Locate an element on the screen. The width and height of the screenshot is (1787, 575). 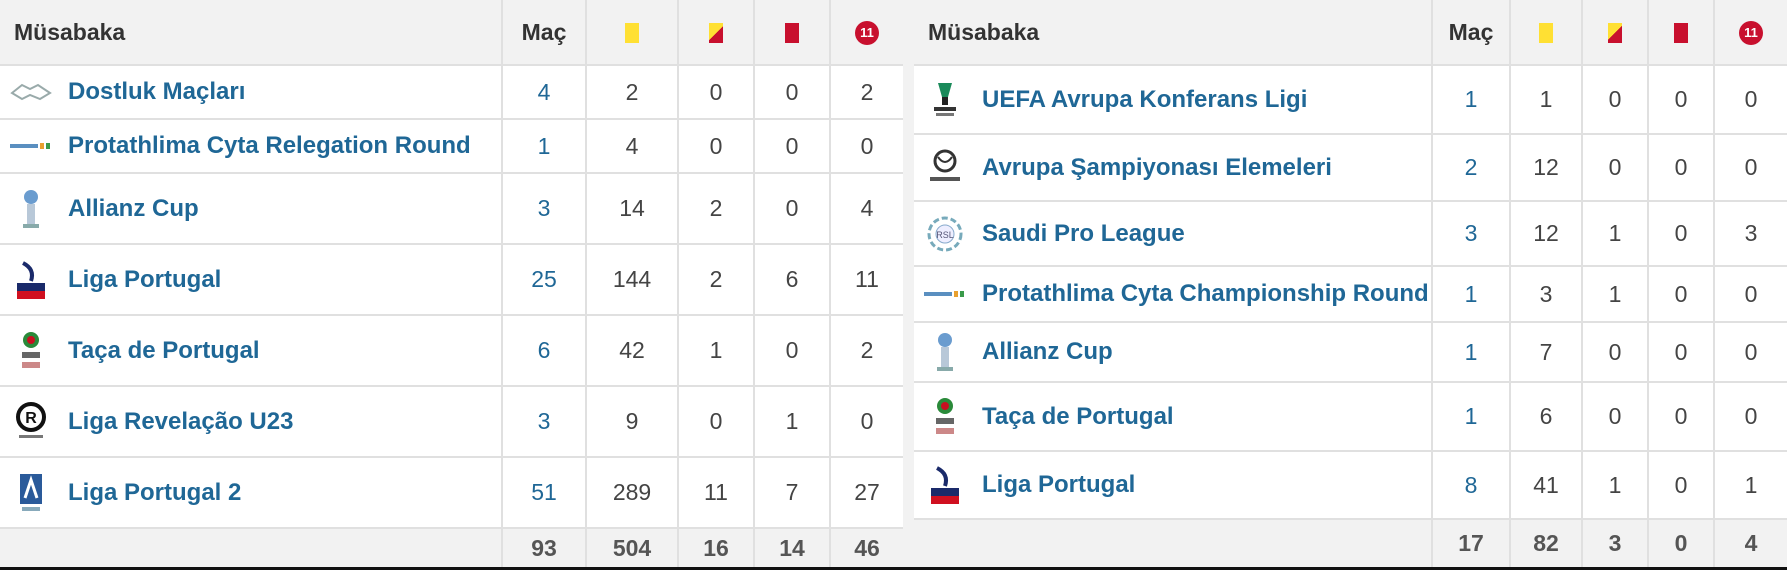
table-row: Protathlima Cyta Championship Round 1 3 1 0 0 is located at coordinates (1350, 294).